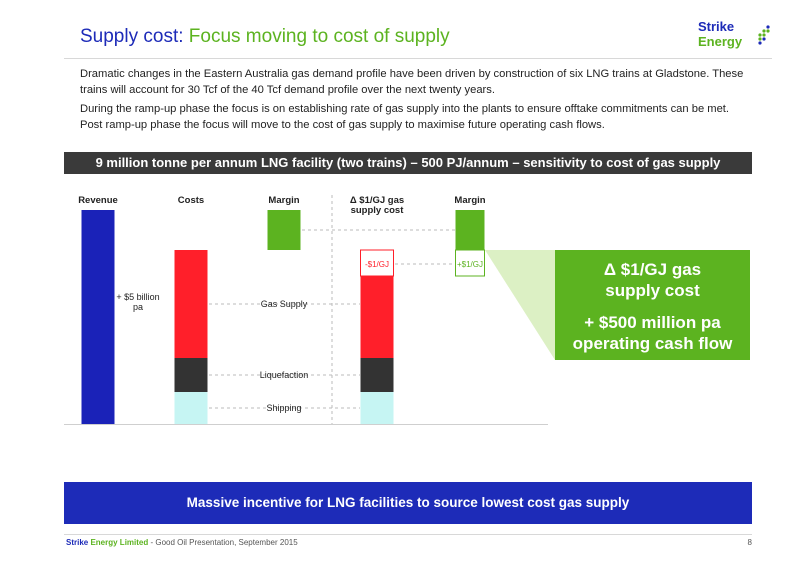 Image resolution: width=800 pixels, height=566 pixels. Describe the element at coordinates (377, 200) in the screenshot. I see `column-header-4-line-1: Δ $1/GJ gas` at that location.